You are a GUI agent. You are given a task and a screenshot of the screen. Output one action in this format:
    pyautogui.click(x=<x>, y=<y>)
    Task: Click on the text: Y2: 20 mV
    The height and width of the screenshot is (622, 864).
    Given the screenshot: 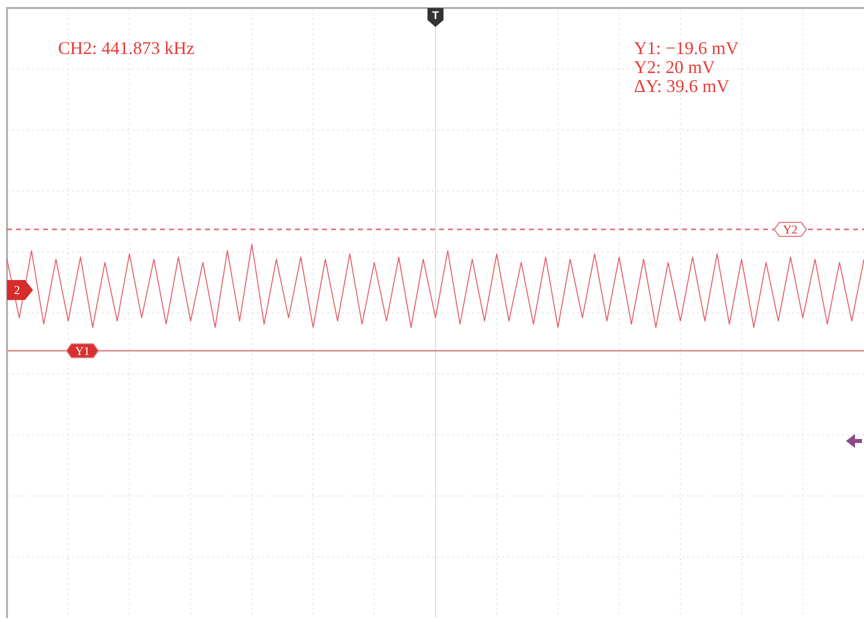 What is the action you would take?
    pyautogui.click(x=674, y=67)
    